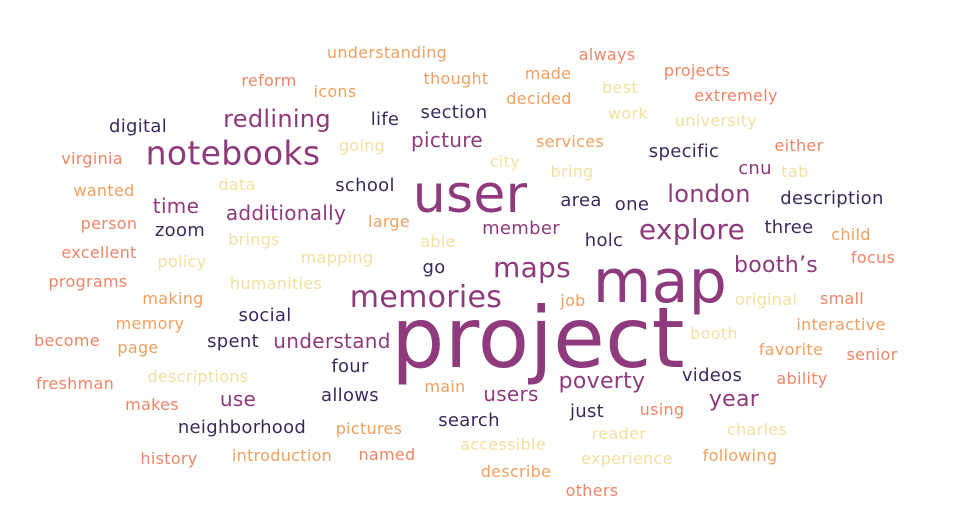 Image resolution: width=963 pixels, height=520 pixels. I want to click on cloud-word-charles: charles, so click(757, 429).